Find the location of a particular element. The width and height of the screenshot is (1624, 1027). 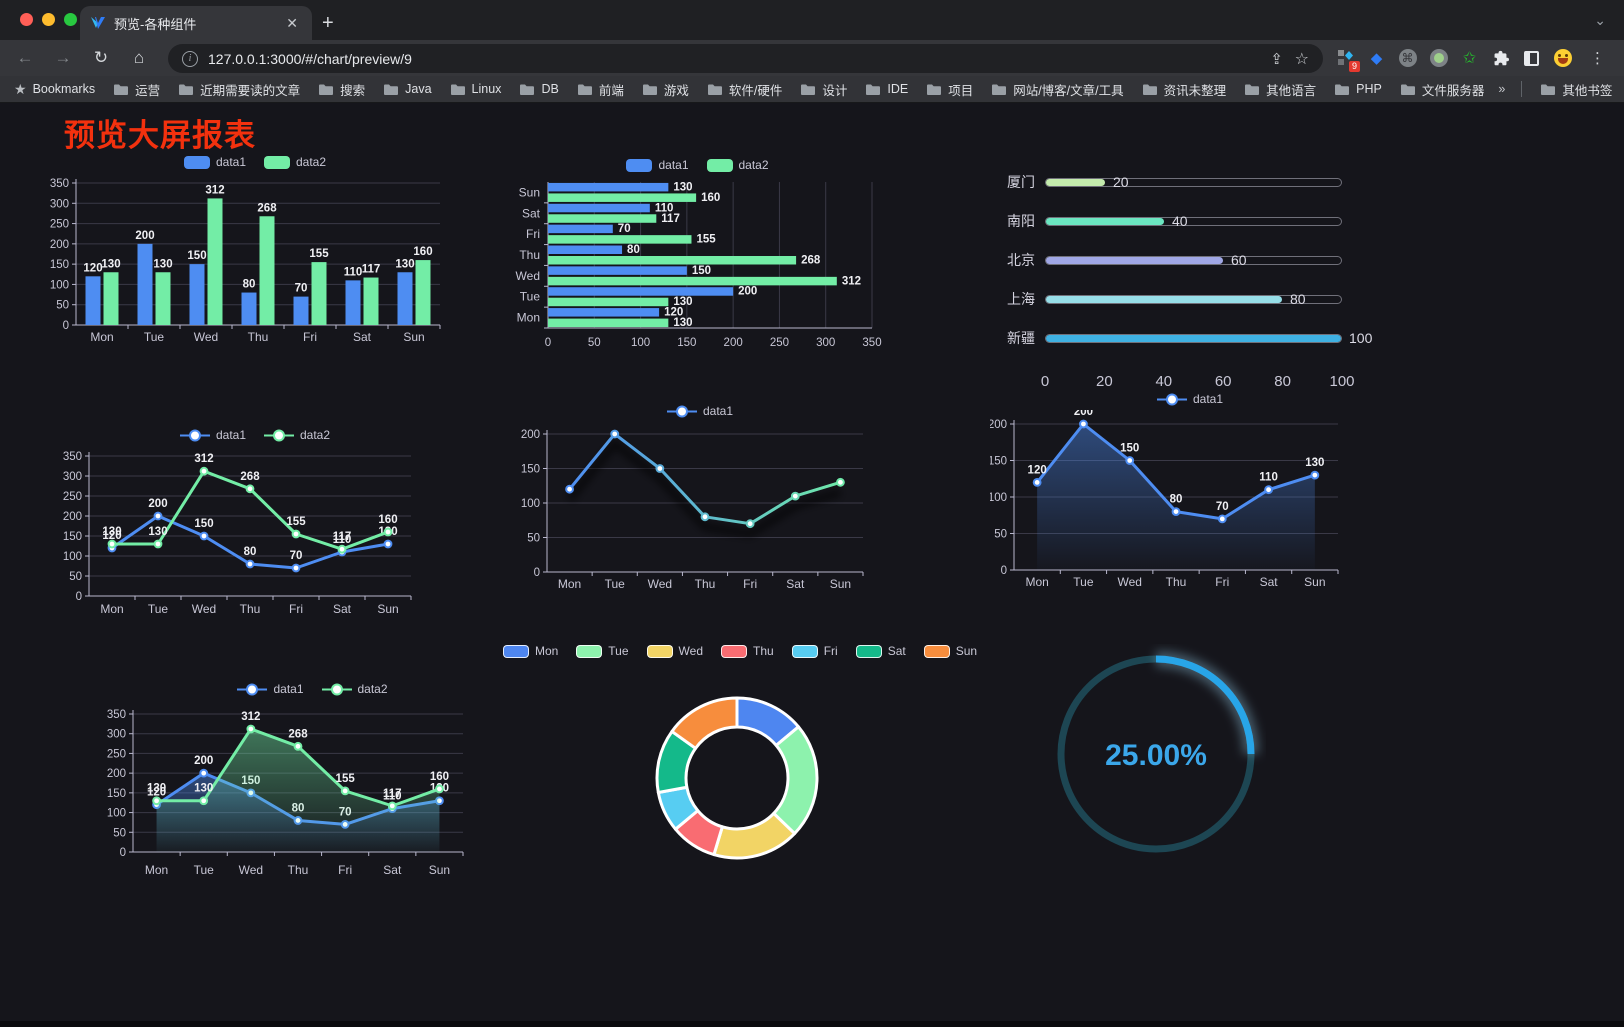

chart-canvas is located at coordinates (740, 776).